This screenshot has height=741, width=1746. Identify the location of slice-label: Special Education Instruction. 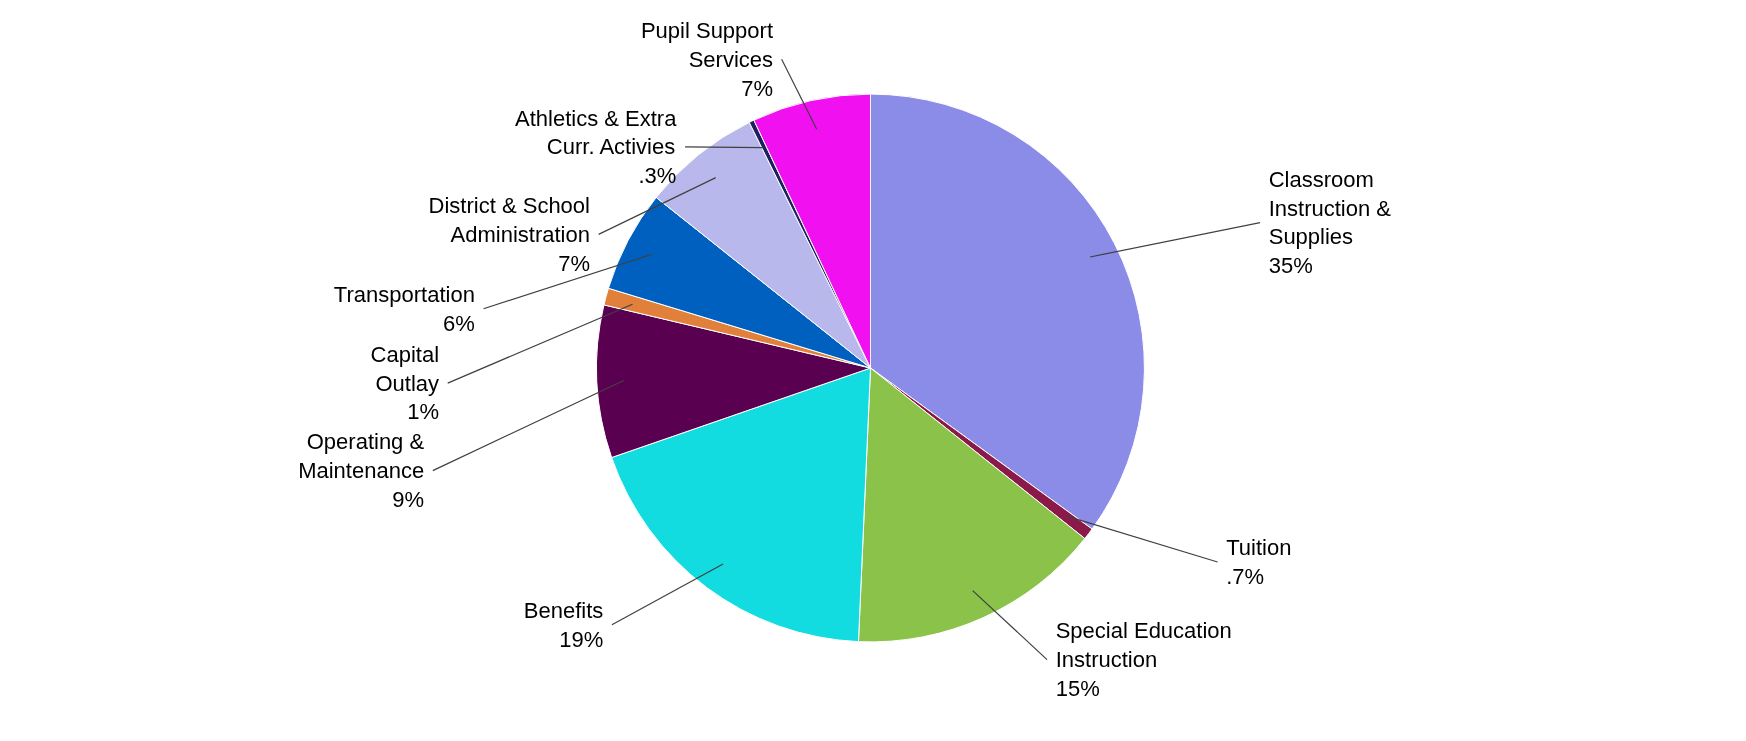
(1143, 645).